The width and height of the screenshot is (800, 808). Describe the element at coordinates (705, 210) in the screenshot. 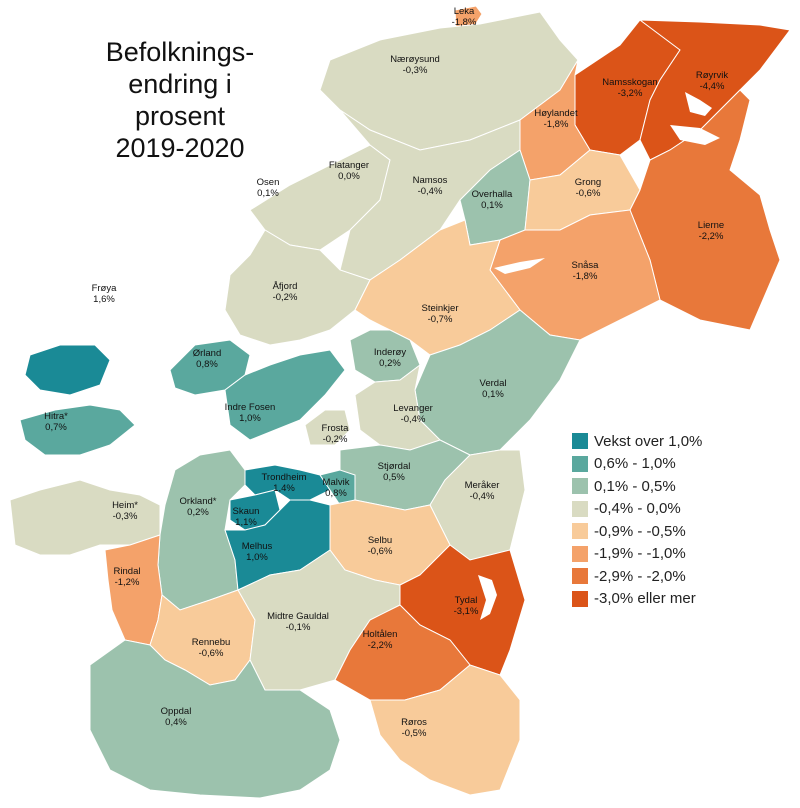

I see `region-lierne` at that location.